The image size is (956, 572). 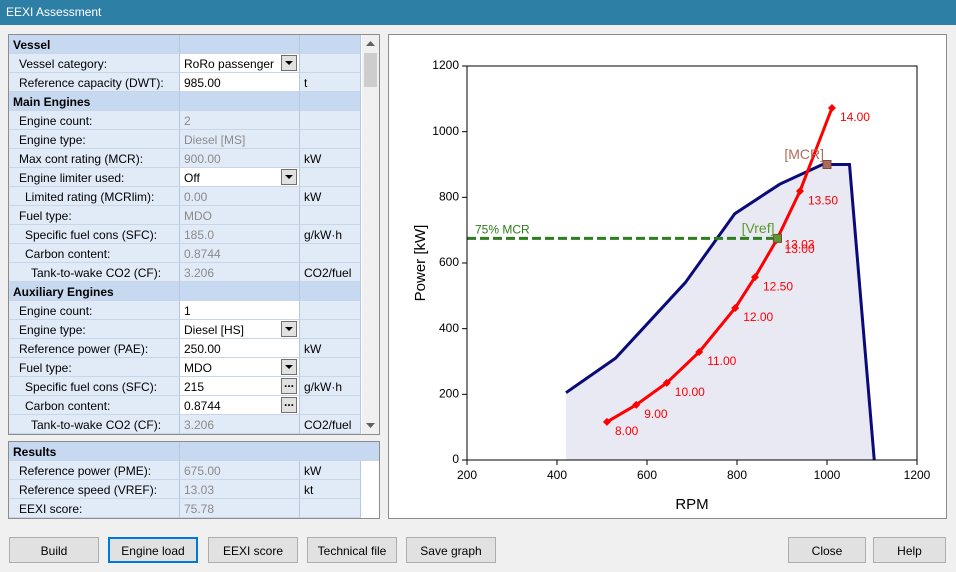 I want to click on row-value: Diesel [HS], so click(x=240, y=329).